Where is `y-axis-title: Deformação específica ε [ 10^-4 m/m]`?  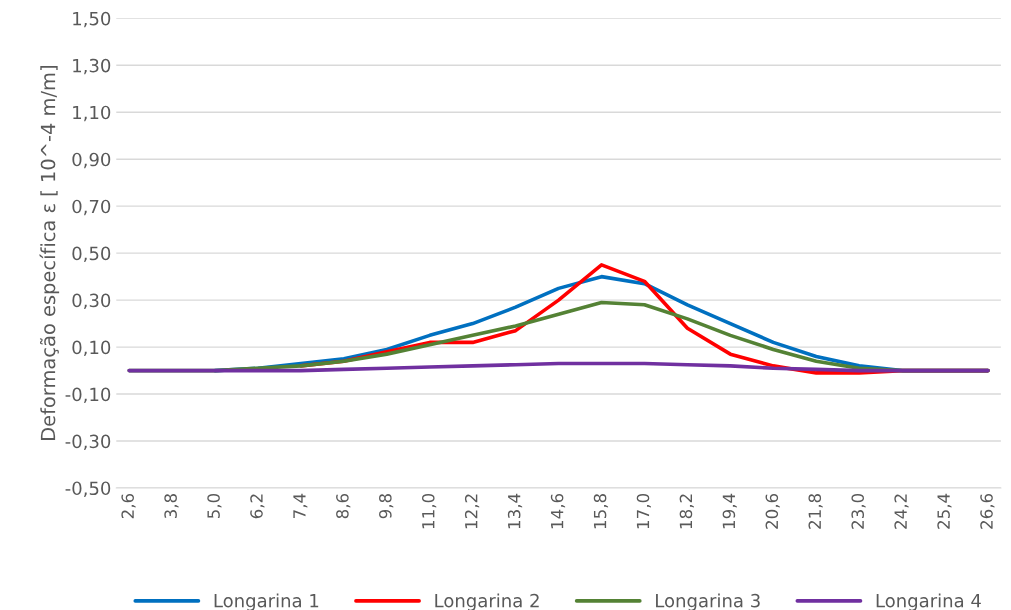 y-axis-title: Deformação específica ε [ 10^-4 m/m] is located at coordinates (49, 253).